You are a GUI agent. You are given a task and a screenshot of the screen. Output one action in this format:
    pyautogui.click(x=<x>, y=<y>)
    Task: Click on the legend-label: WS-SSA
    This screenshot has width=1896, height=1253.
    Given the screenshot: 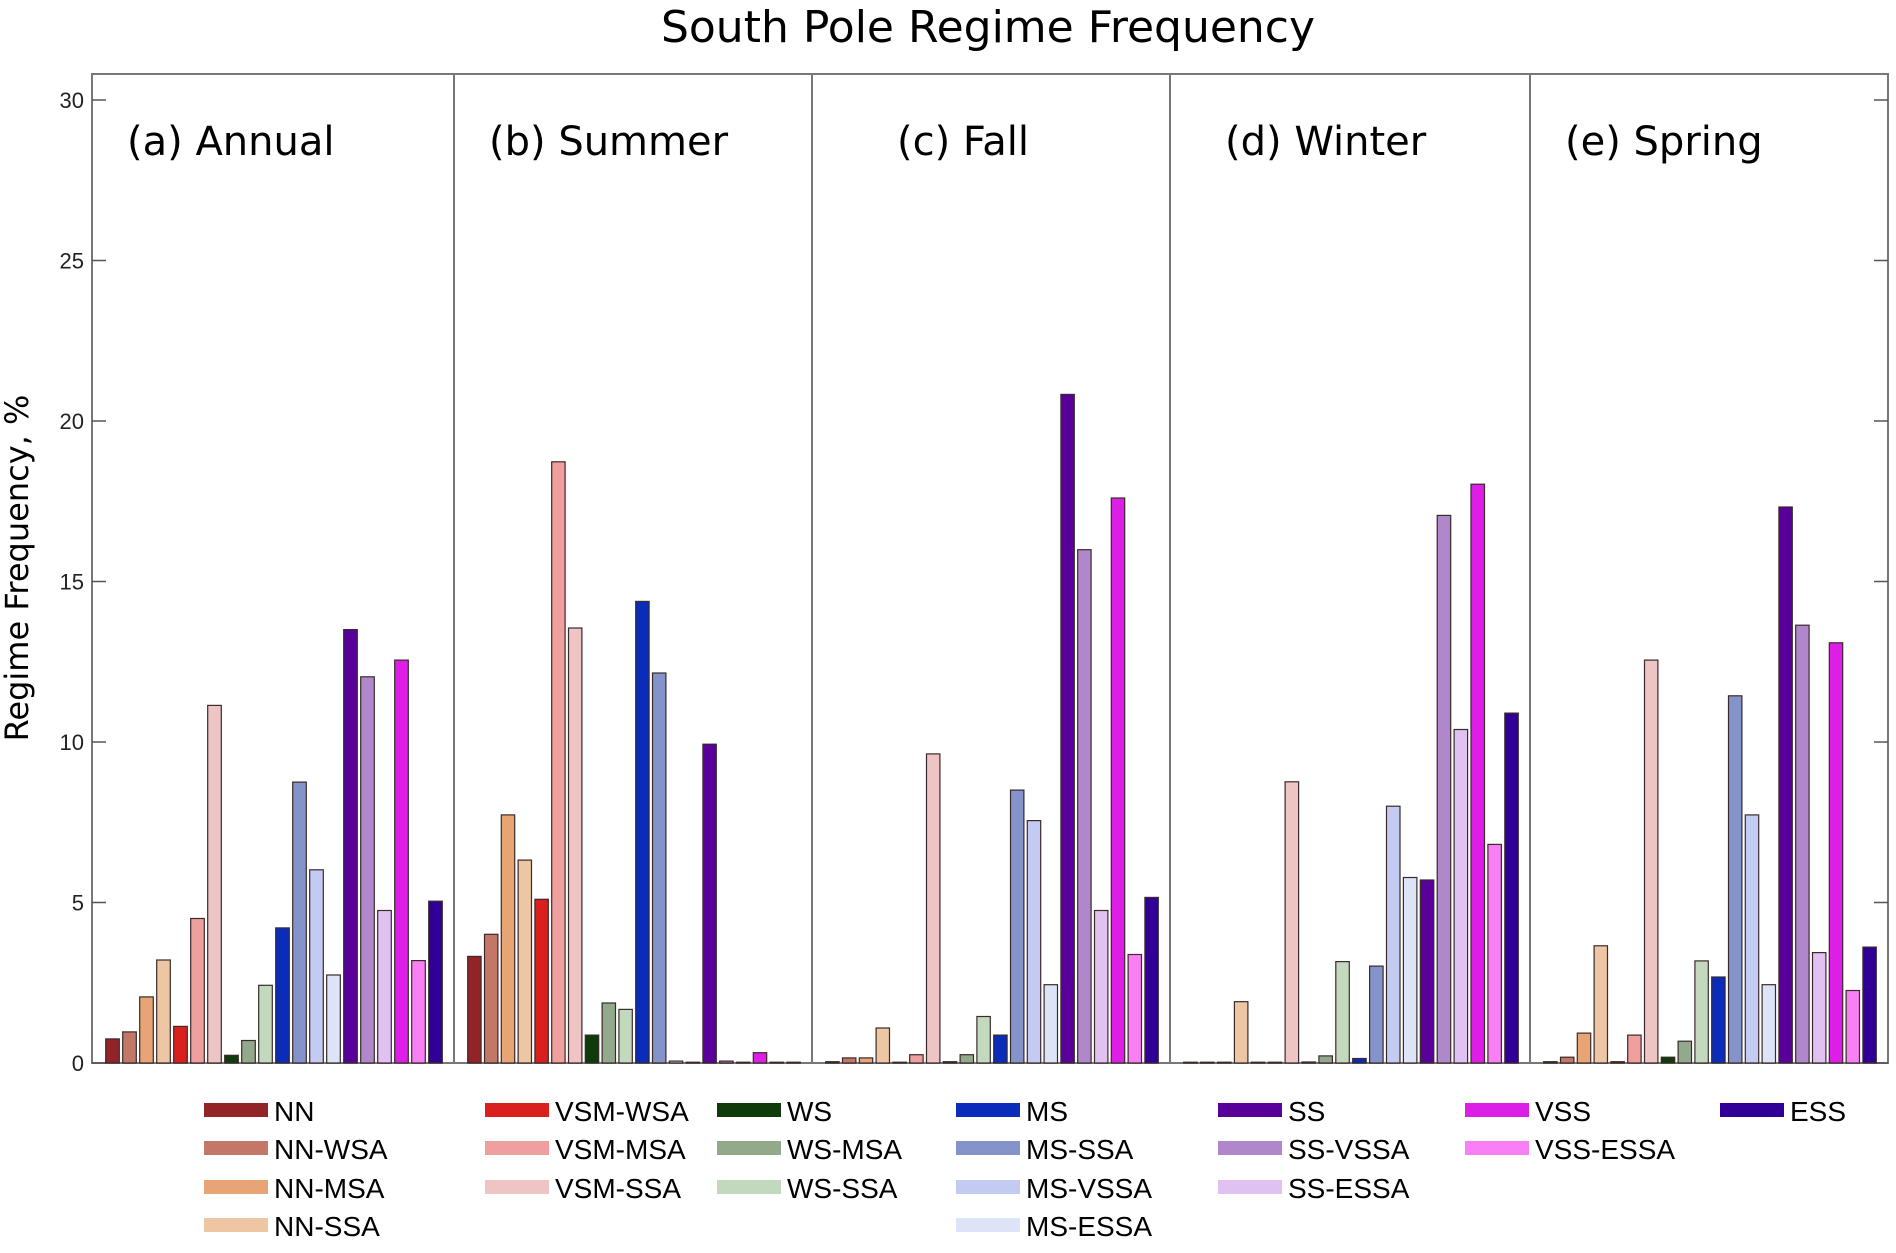 What is the action you would take?
    pyautogui.click(x=842, y=1188)
    